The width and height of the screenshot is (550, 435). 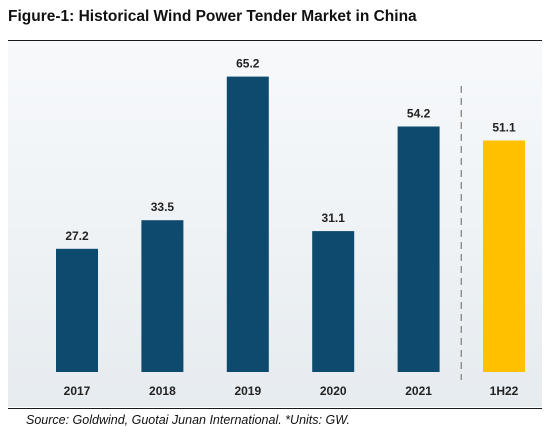 What do you see at coordinates (334, 218) in the screenshot?
I see `data-label-2020: 31.1` at bounding box center [334, 218].